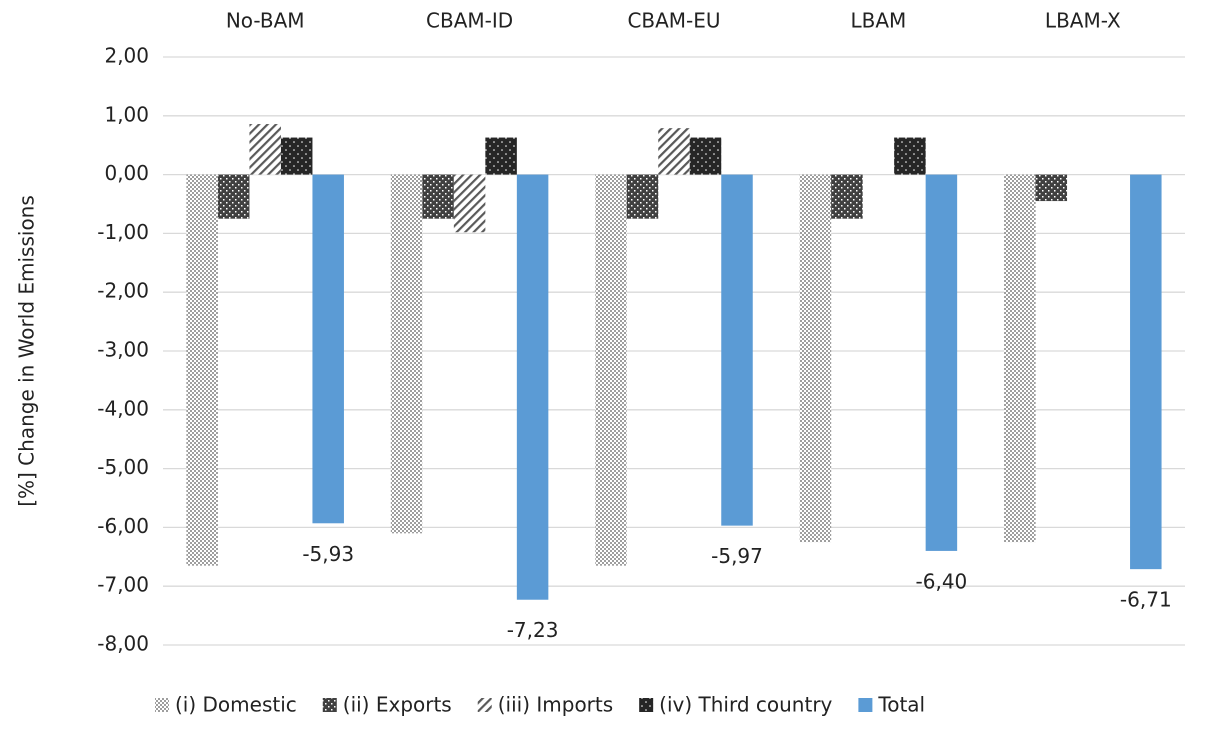  Describe the element at coordinates (901, 705) in the screenshot. I see `legend-label: Total` at that location.